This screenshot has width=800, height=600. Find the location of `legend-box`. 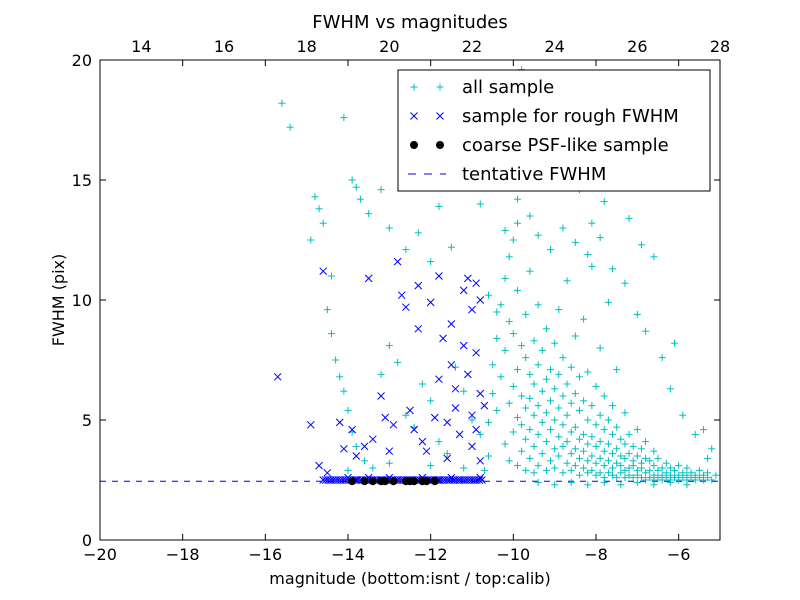

legend-box is located at coordinates (554, 130).